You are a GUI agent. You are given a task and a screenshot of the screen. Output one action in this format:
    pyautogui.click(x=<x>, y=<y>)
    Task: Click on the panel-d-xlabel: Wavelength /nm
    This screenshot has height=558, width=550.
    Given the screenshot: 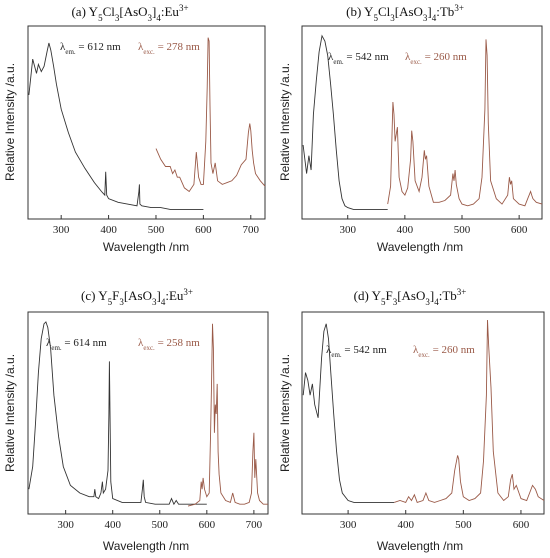 What is the action you would take?
    pyautogui.click(x=420, y=546)
    